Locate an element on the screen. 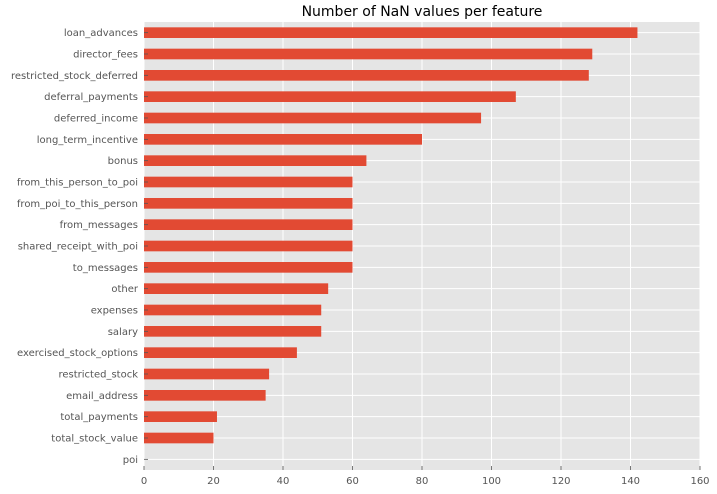 Image resolution: width=717 pixels, height=494 pixels. x-tick-label: 140 is located at coordinates (630, 481).